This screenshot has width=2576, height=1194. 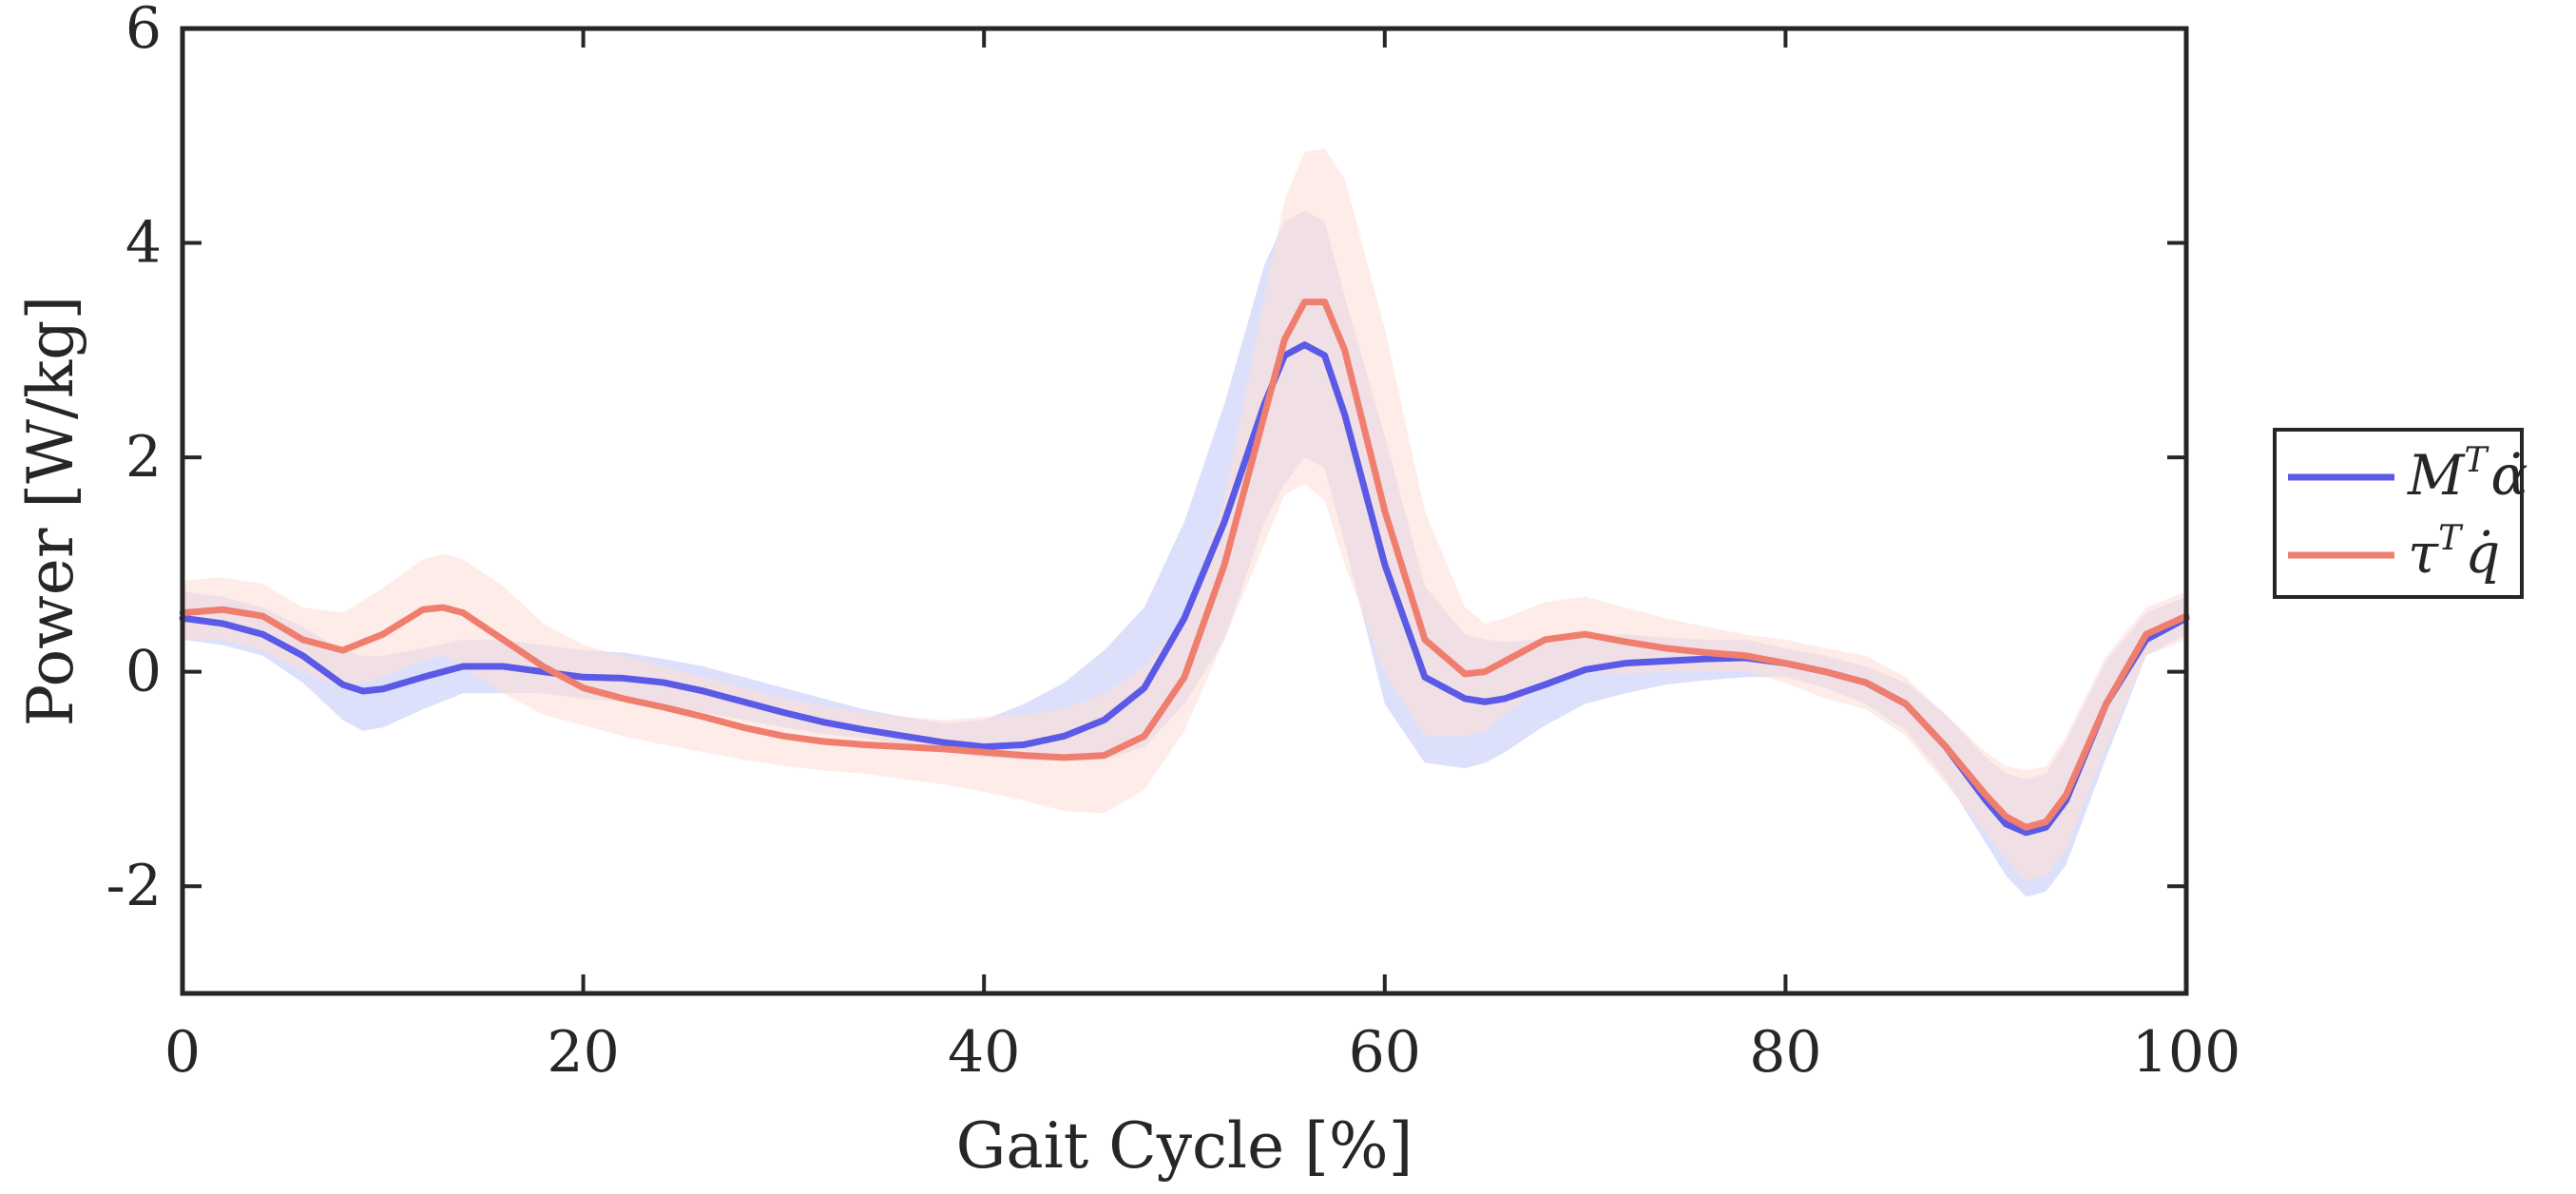 I want to click on x-tick-label: 40, so click(x=984, y=1052).